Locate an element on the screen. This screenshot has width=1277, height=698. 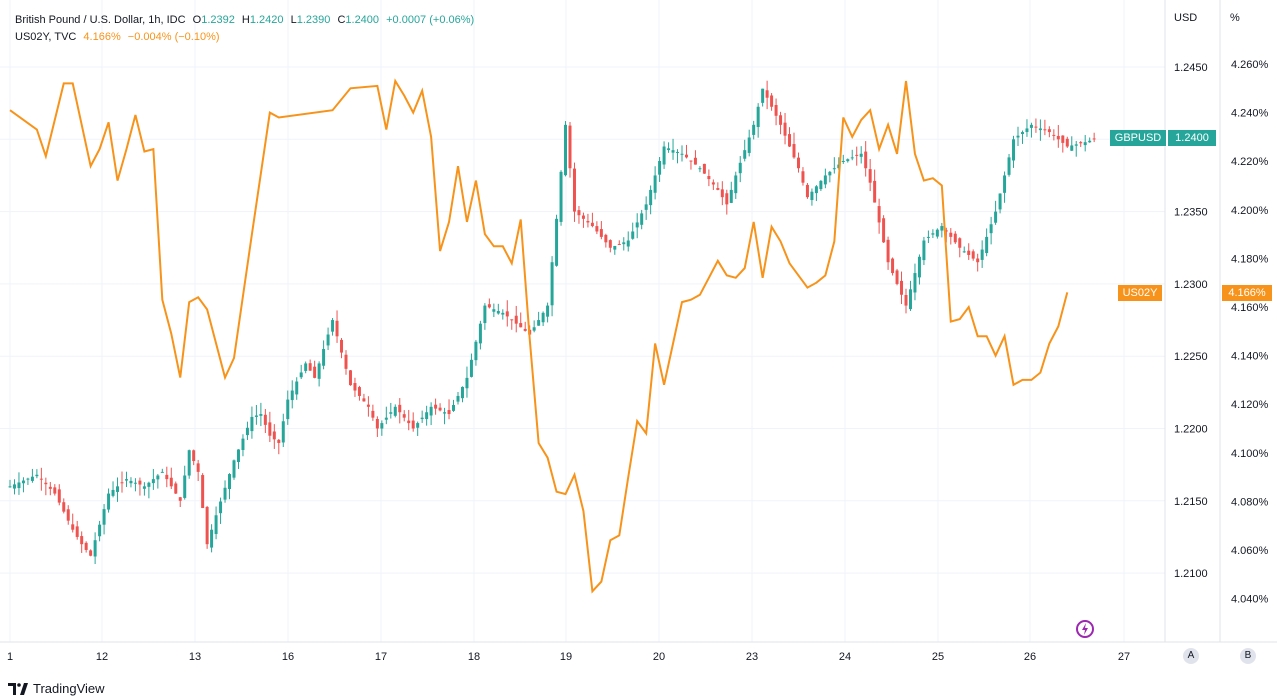
compare-legend: US02Y, TVC 4.166% −0.004% (−0.10%) is located at coordinates (119, 37).